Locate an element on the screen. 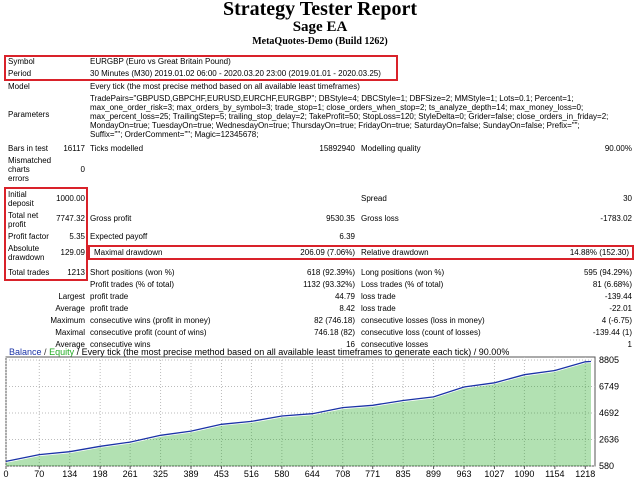 This screenshot has width=640, height=480. tt-value: 1213 is located at coordinates (76, 272).